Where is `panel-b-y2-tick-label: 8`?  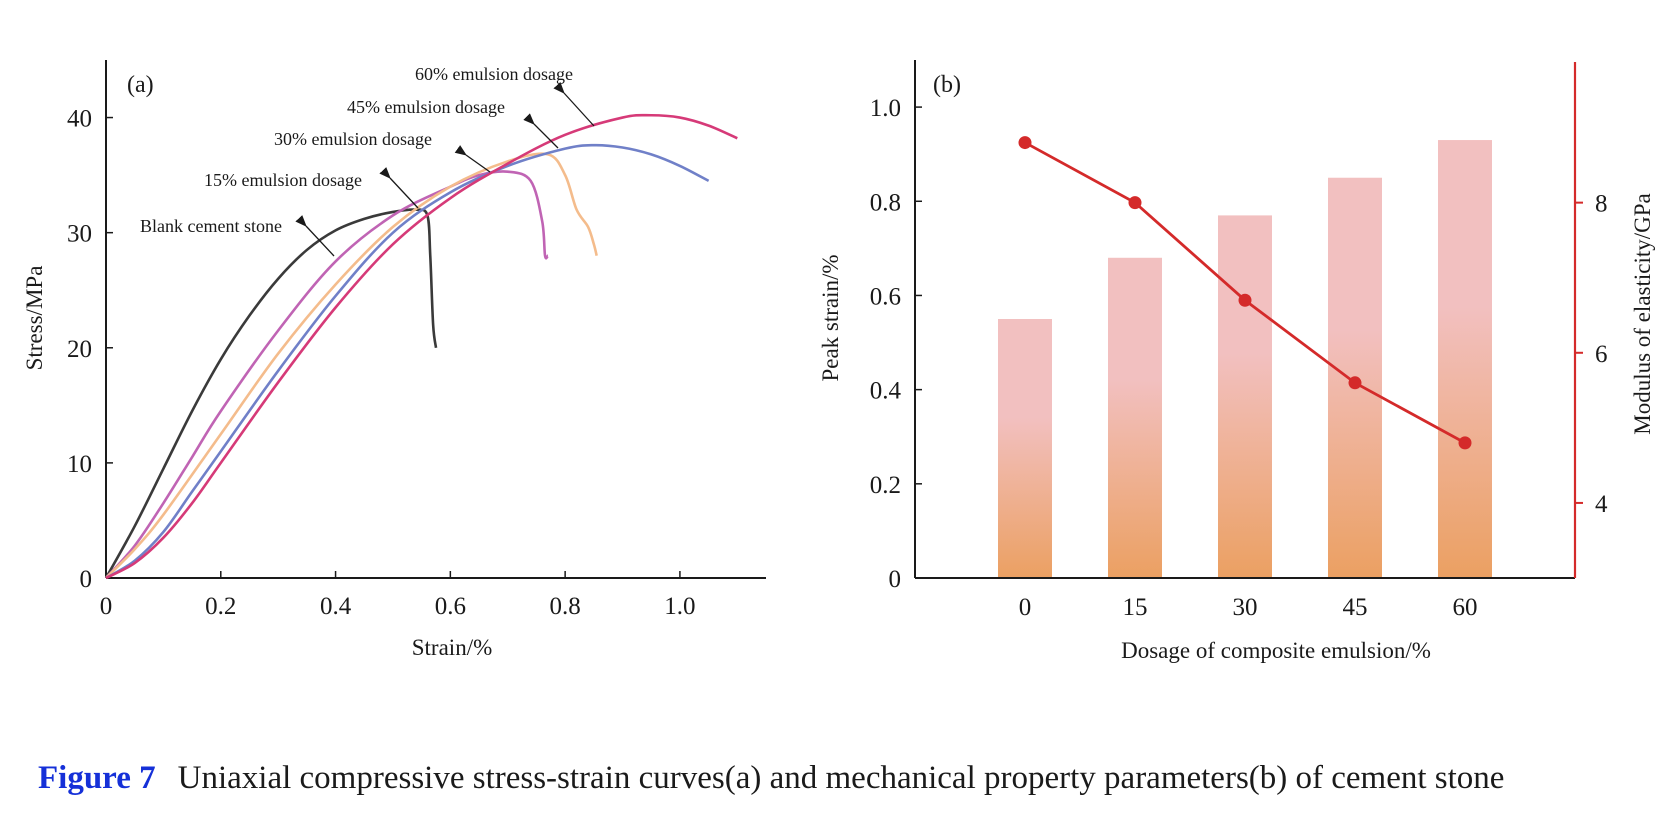
panel-b-y2-tick-label: 8 is located at coordinates (1601, 204).